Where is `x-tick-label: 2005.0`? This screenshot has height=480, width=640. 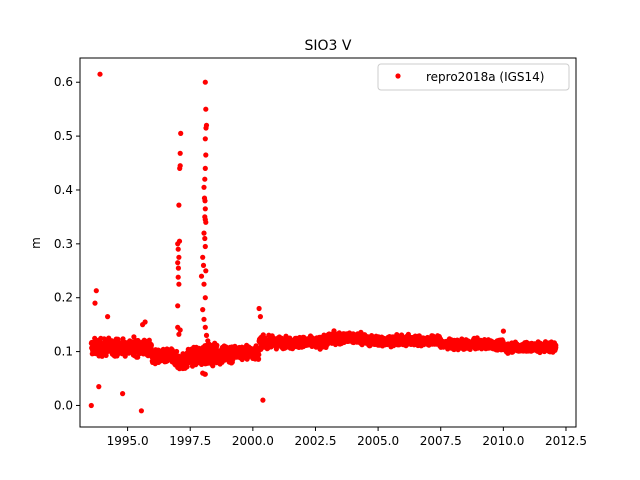 x-tick-label: 2005.0 is located at coordinates (378, 441).